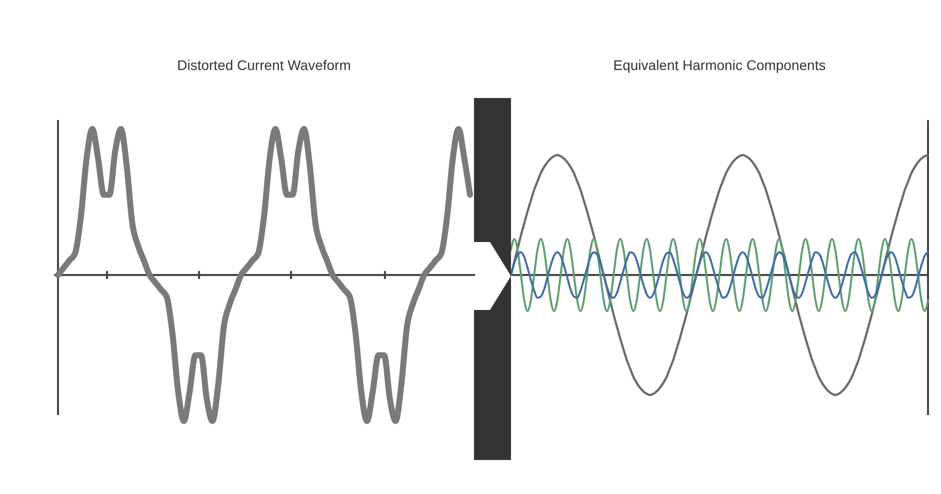  Describe the element at coordinates (264, 65) in the screenshot. I see `chart-title: Distorted Current Waveform` at that location.